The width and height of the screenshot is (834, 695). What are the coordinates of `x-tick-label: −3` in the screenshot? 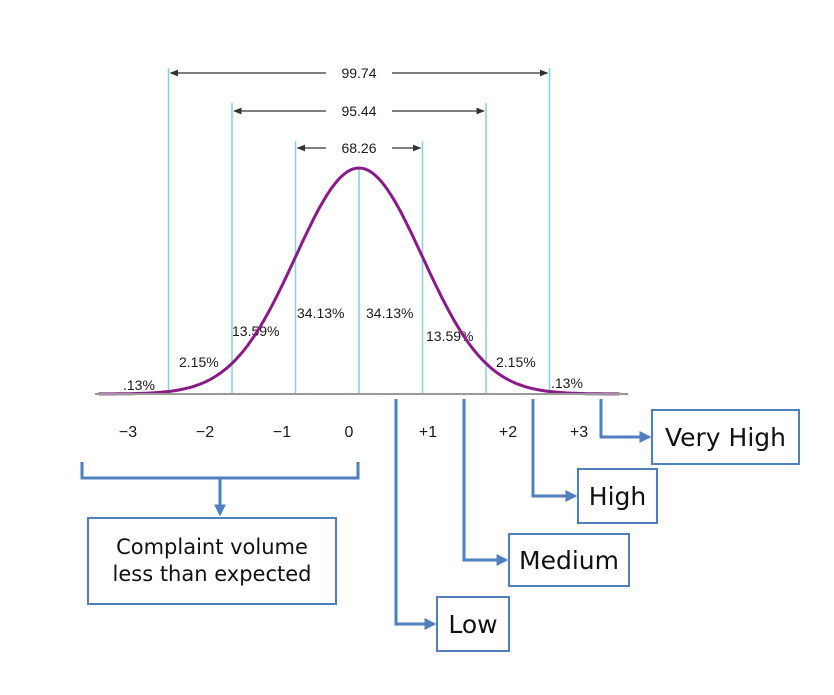 It's located at (128, 432).